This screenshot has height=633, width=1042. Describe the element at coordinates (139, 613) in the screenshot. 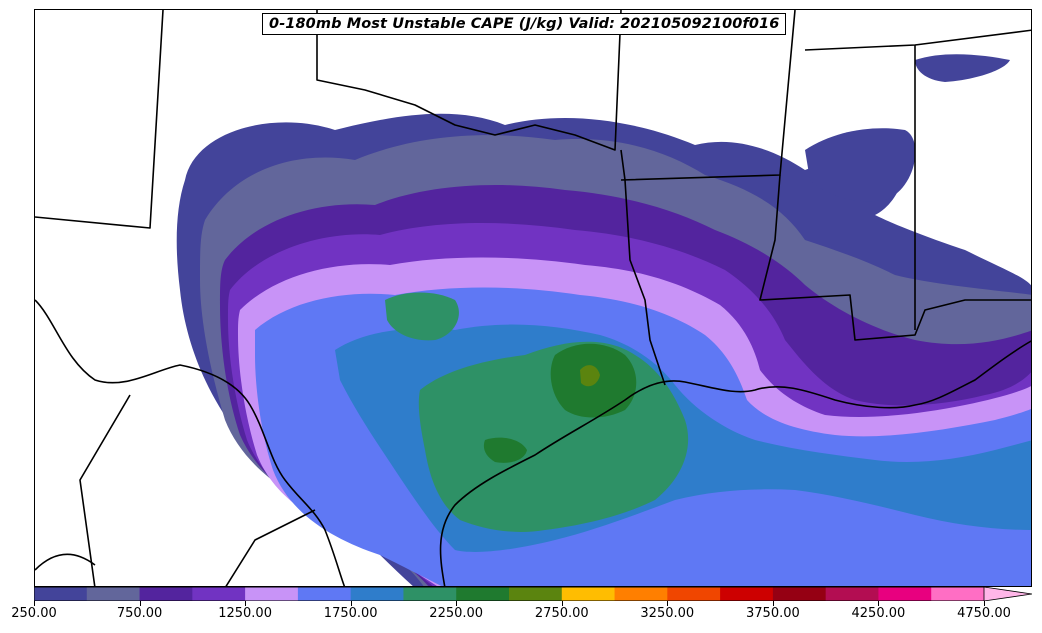

I see `colorbar-tick-label: 750.00` at that location.